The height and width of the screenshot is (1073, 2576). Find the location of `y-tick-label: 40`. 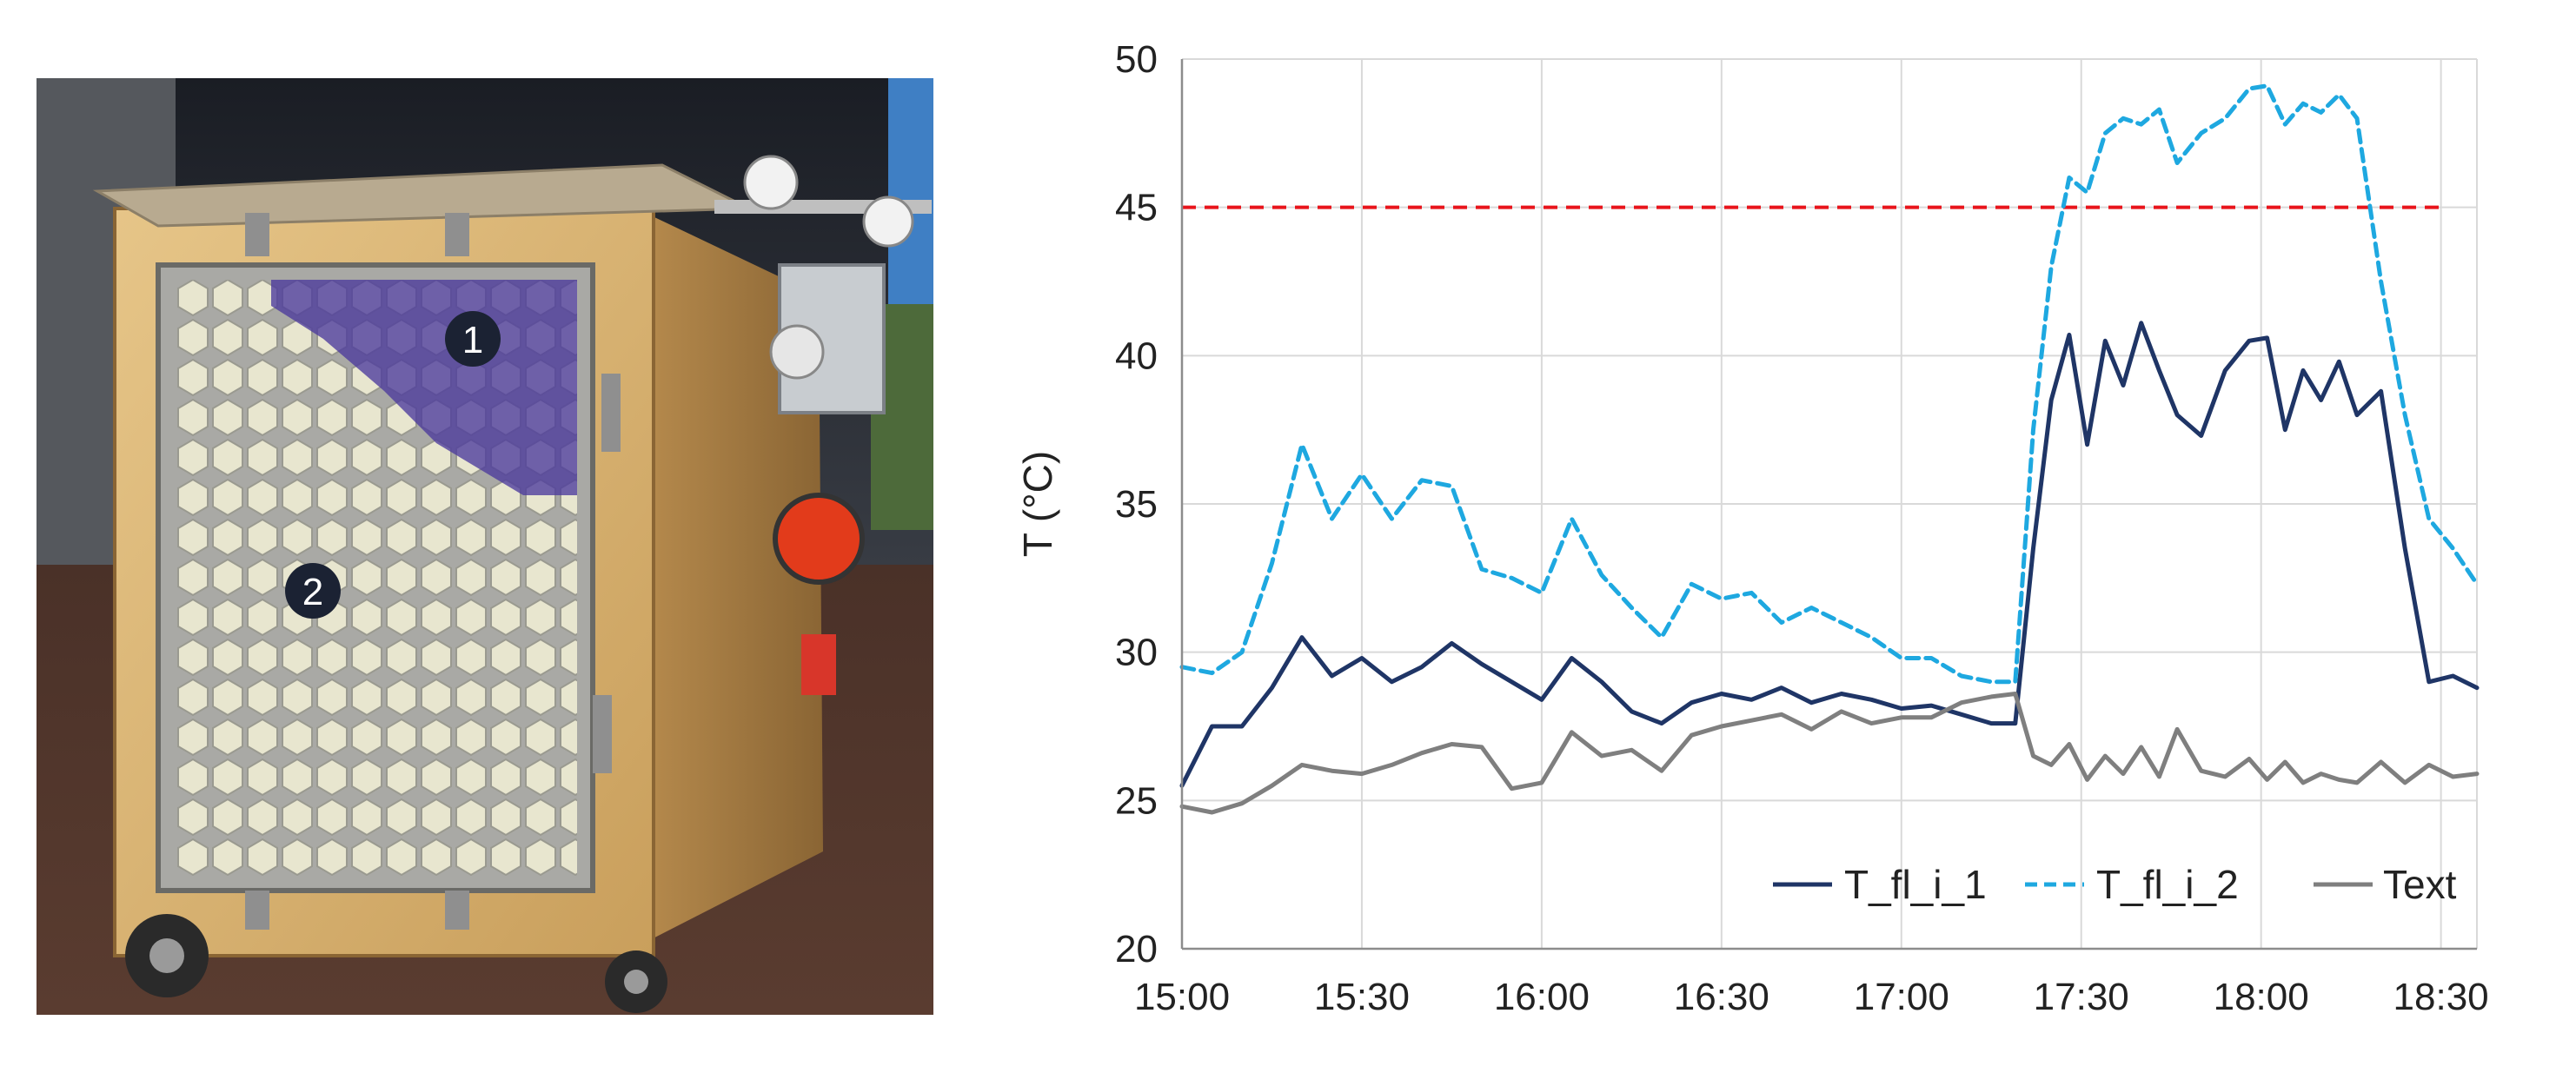

y-tick-label: 40 is located at coordinates (1136, 355).